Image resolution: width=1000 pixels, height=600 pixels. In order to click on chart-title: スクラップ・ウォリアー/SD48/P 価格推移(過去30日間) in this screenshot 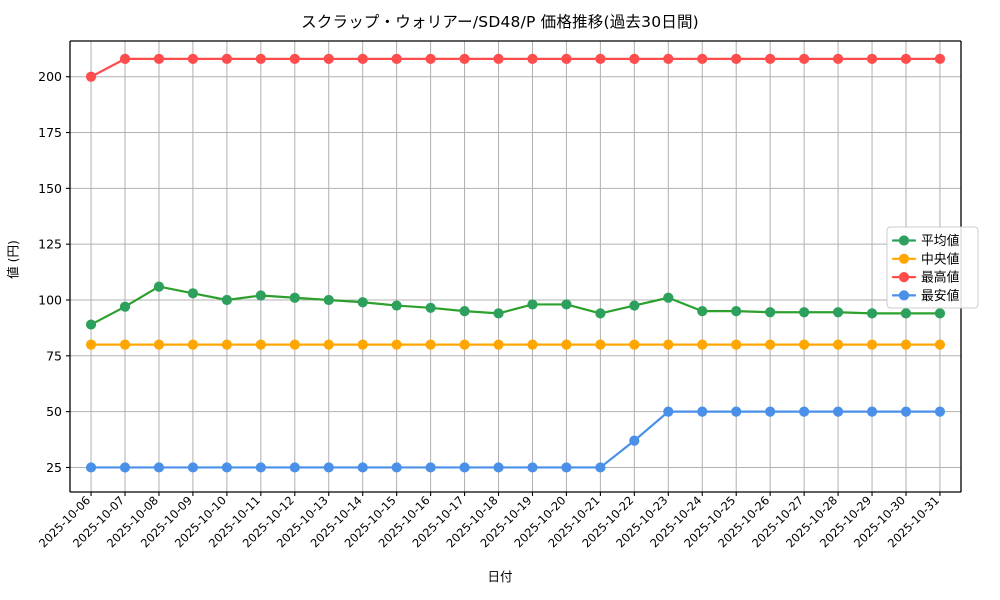, I will do `click(500, 22)`.